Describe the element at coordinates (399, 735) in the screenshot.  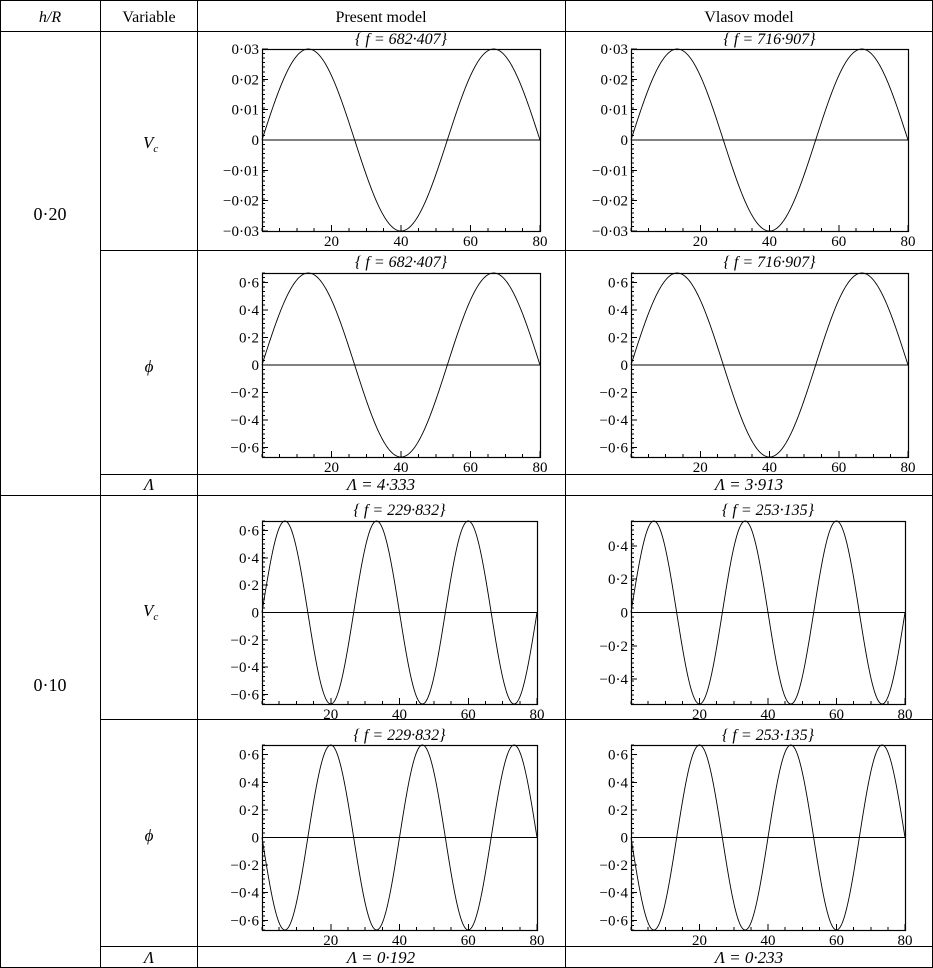
I see `chart-title: { f = 229·832}` at that location.